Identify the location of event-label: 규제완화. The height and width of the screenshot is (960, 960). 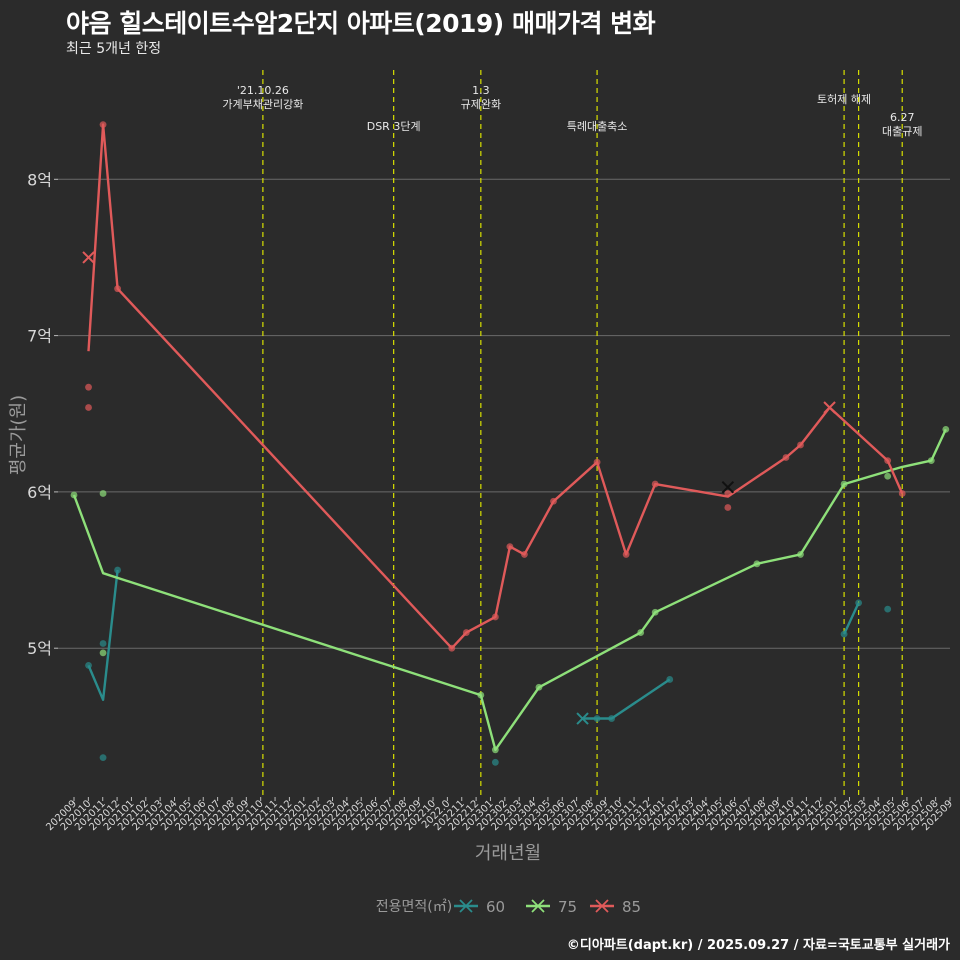
(481, 104).